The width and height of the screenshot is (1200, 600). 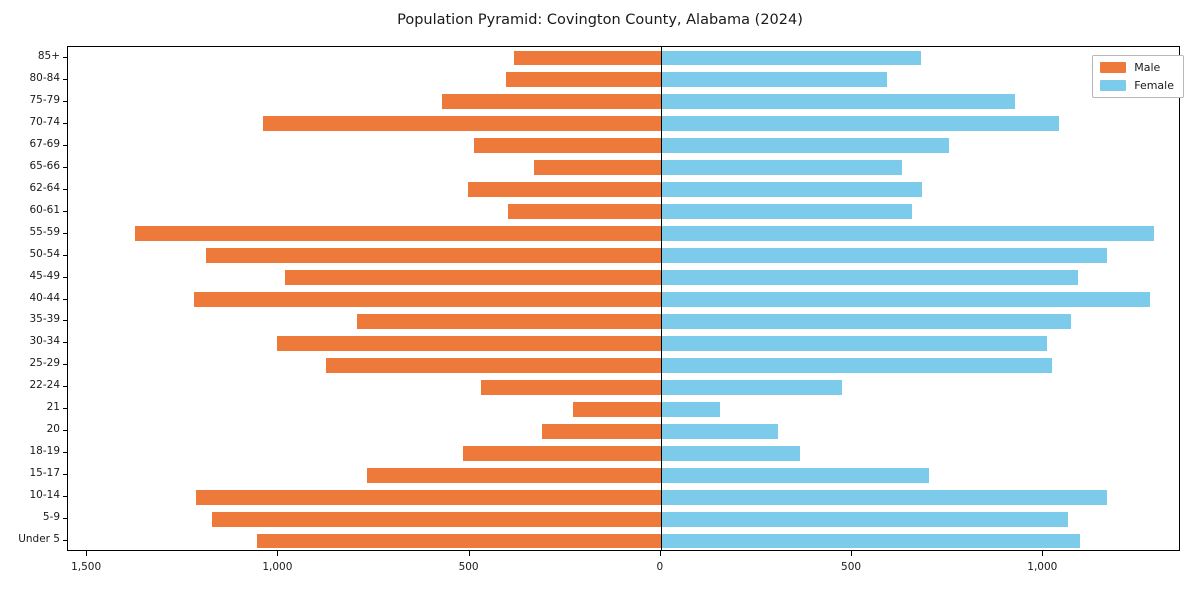 I want to click on legend-label: Female, so click(x=1154, y=85).